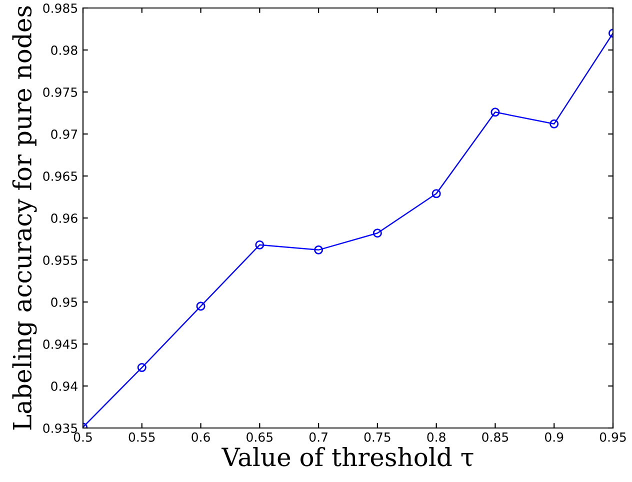 The image size is (632, 482). What do you see at coordinates (141, 437) in the screenshot?
I see `x-tick-label: 0.55` at bounding box center [141, 437].